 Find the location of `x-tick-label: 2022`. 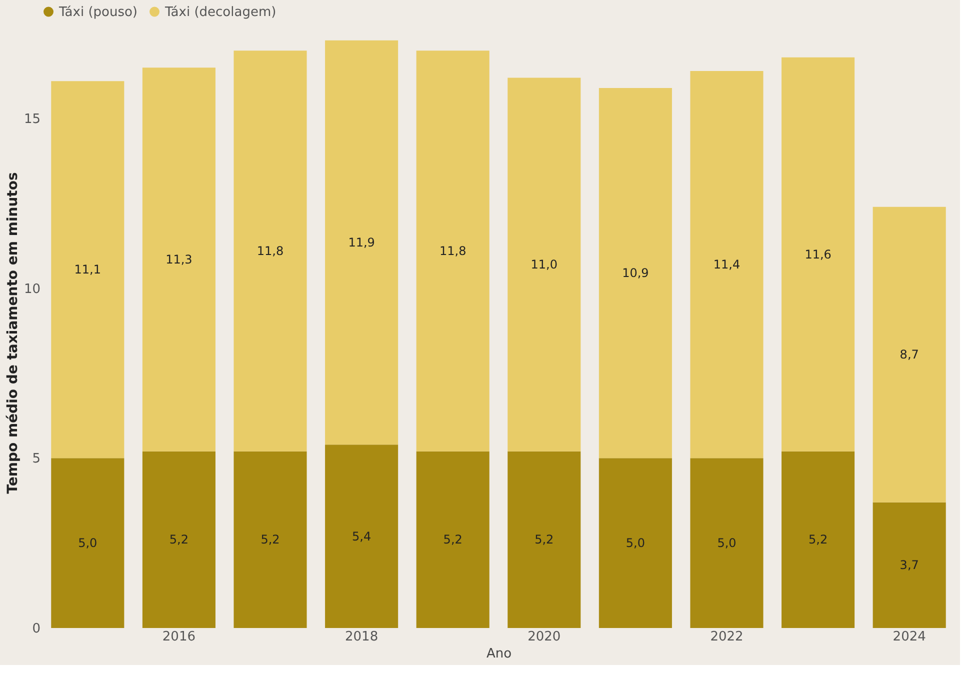

x-tick-label: 2022 is located at coordinates (727, 637).